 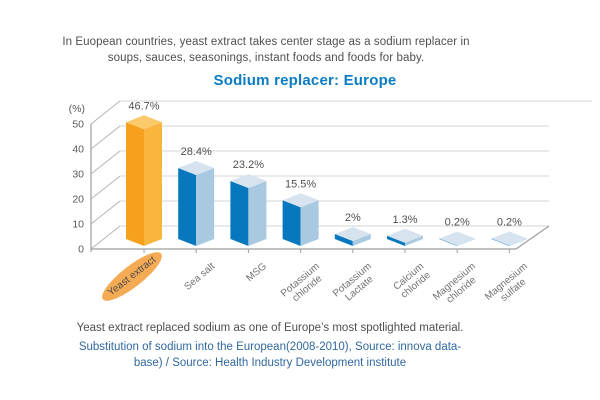 What do you see at coordinates (196, 152) in the screenshot?
I see `value-label: 28.4%` at bounding box center [196, 152].